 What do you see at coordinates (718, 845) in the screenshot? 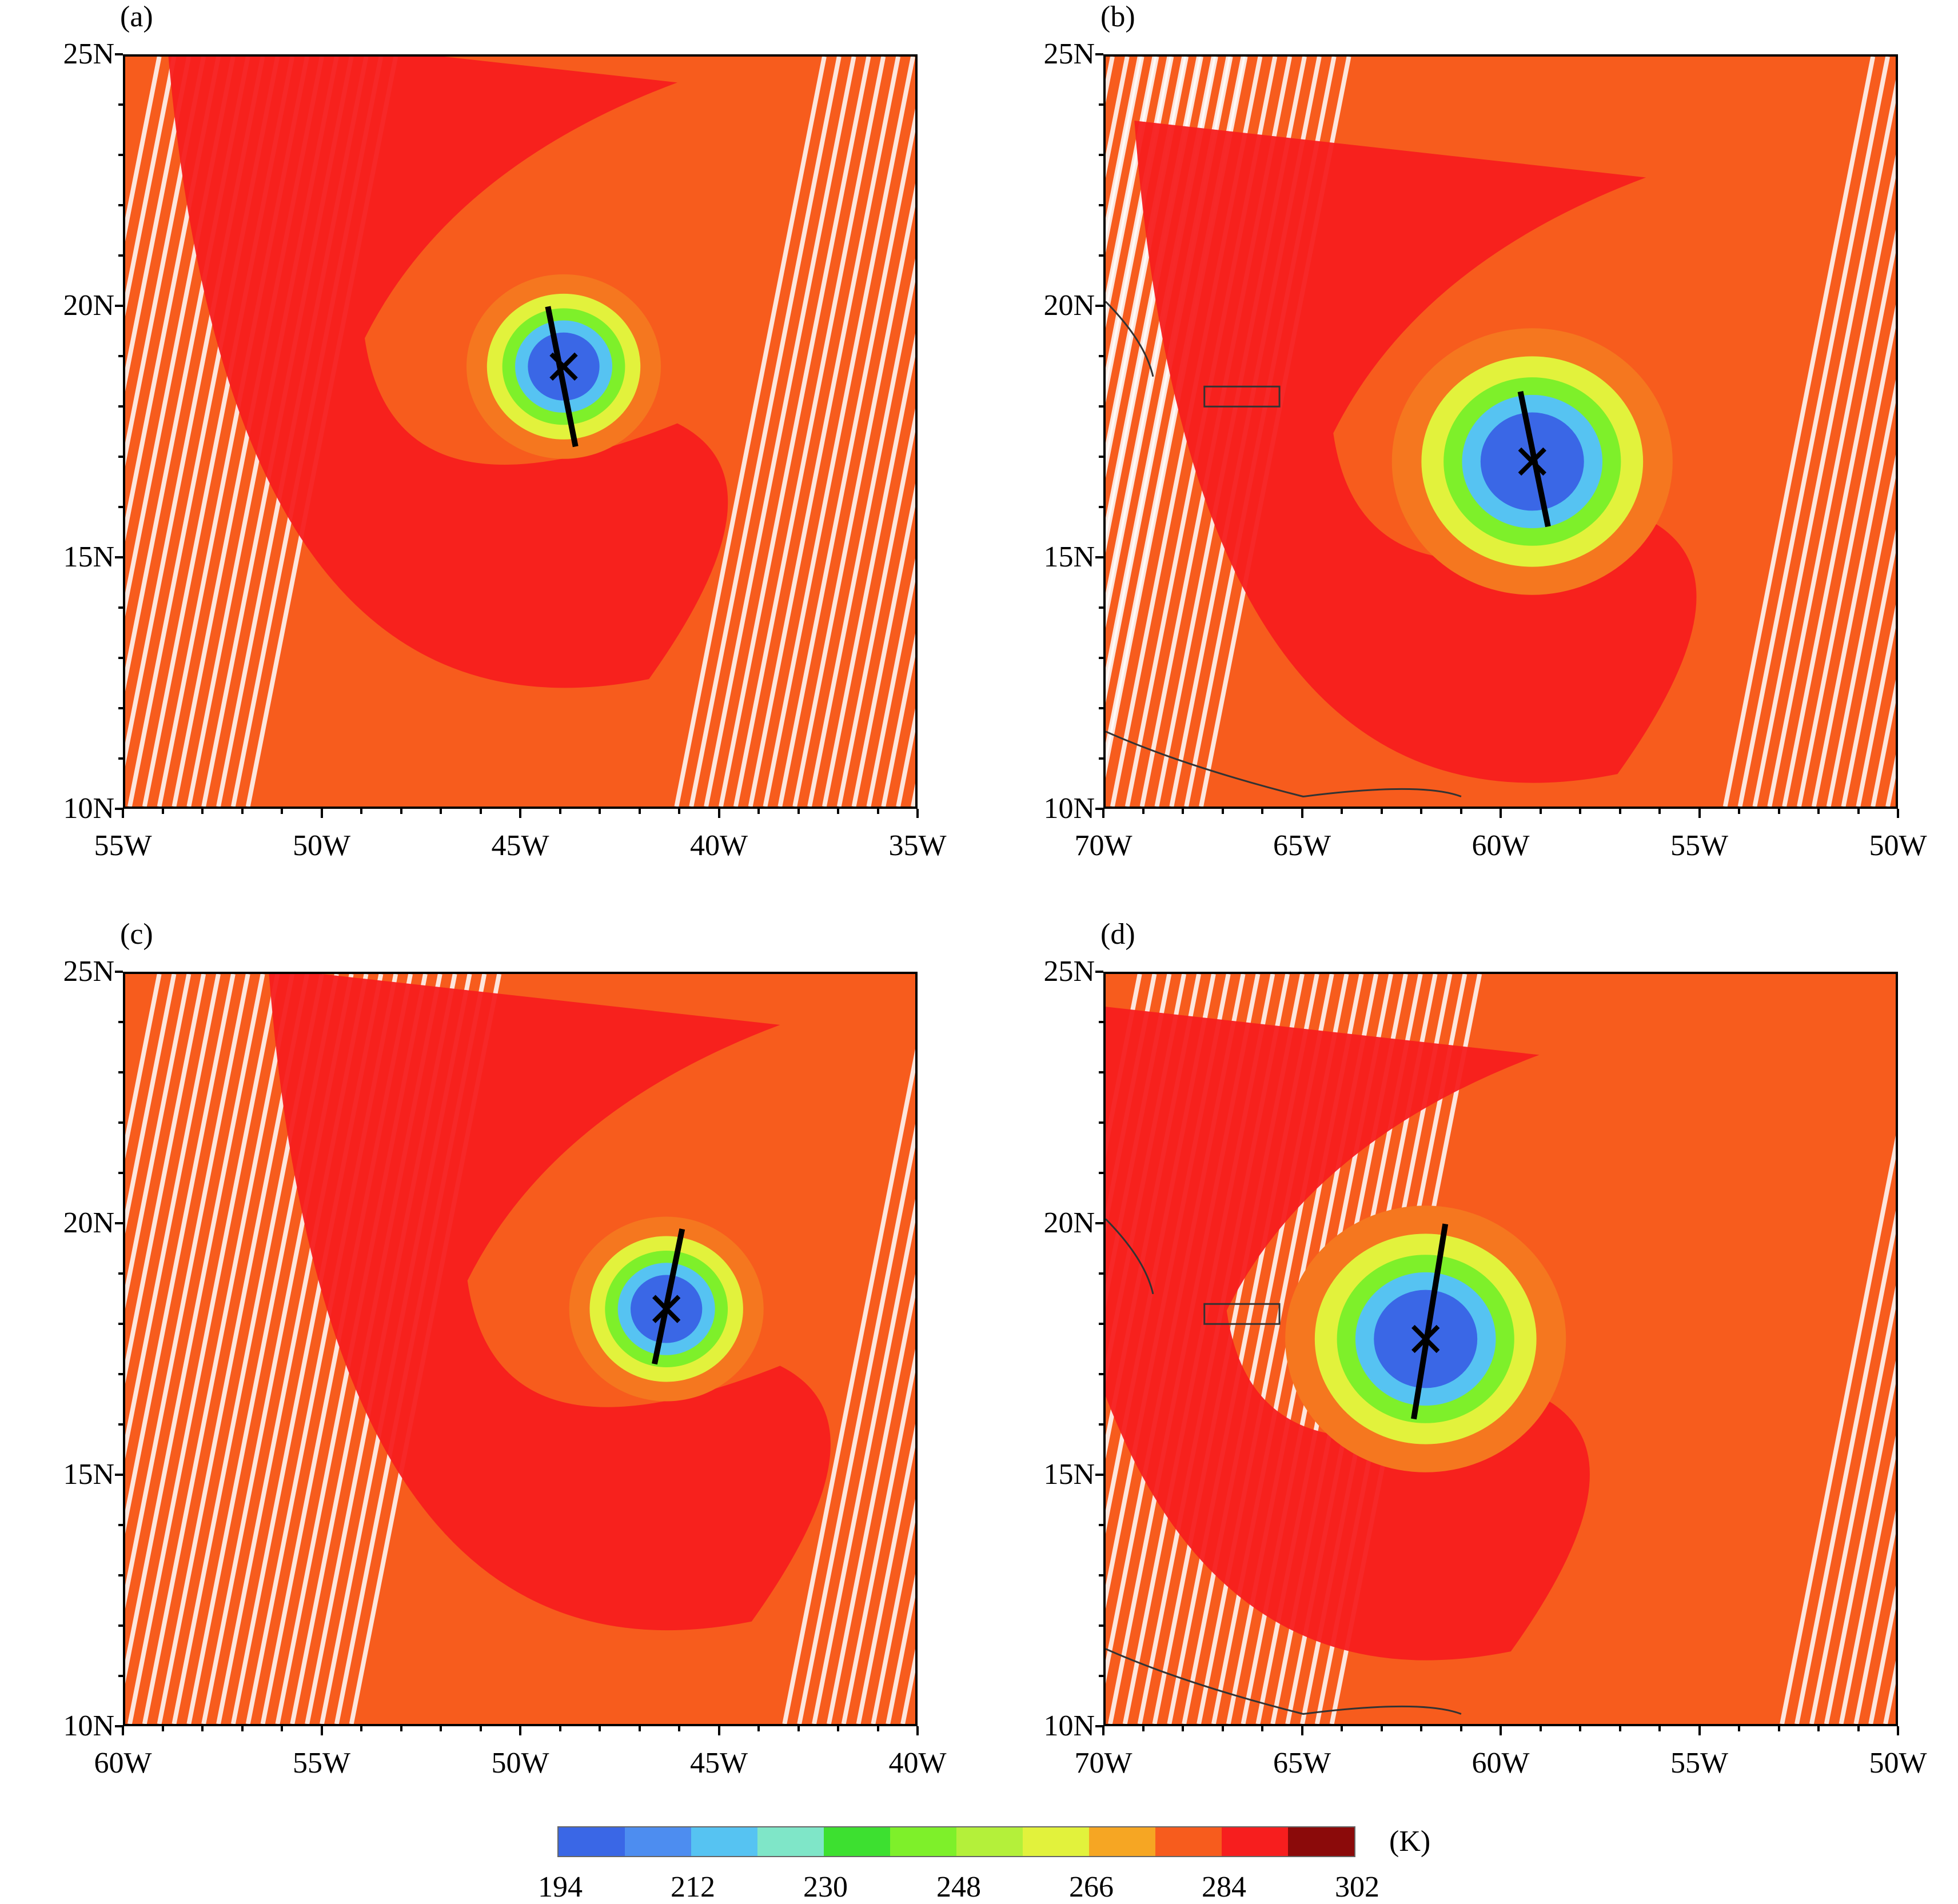
I see `x-tick-label: 40W` at bounding box center [718, 845].